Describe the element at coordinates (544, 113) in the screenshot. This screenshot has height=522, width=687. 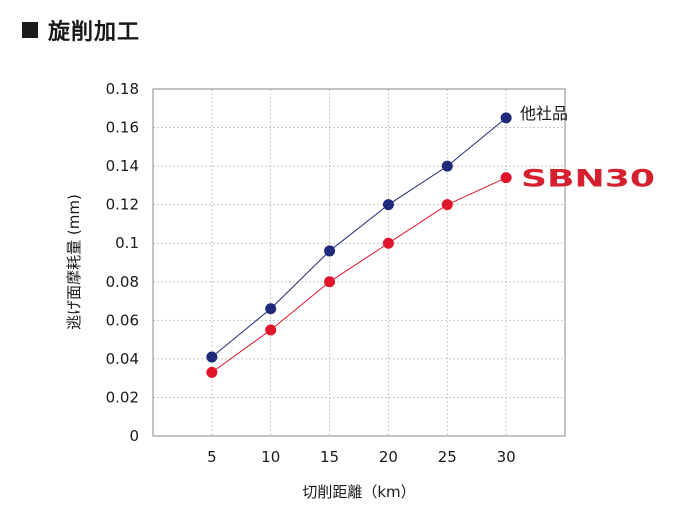
I see `series-label: 他社品` at that location.